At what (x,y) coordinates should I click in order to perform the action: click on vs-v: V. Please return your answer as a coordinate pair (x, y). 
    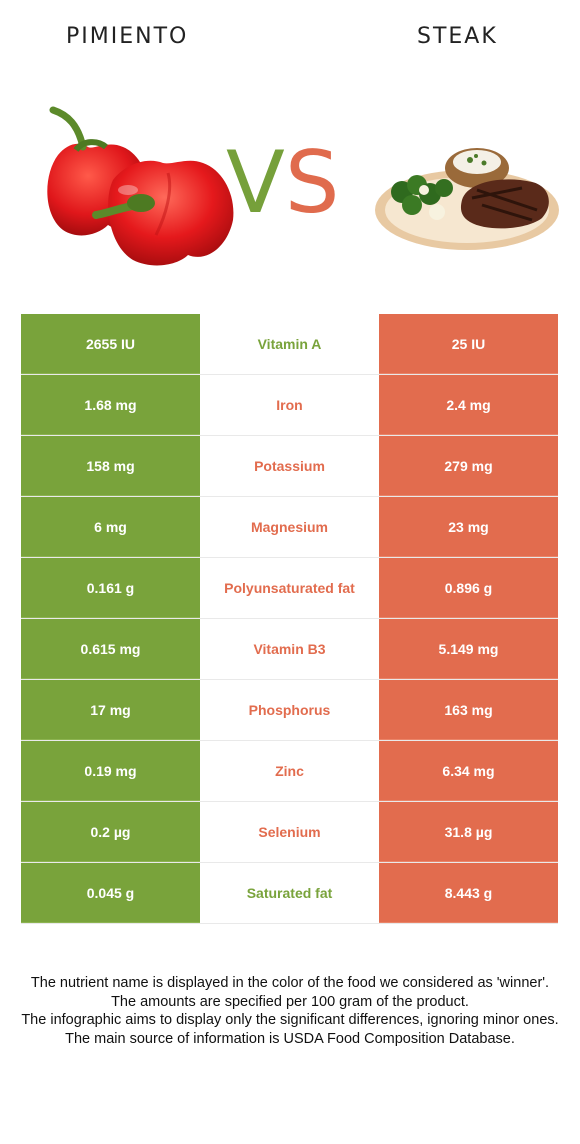
    Looking at the image, I should click on (255, 183).